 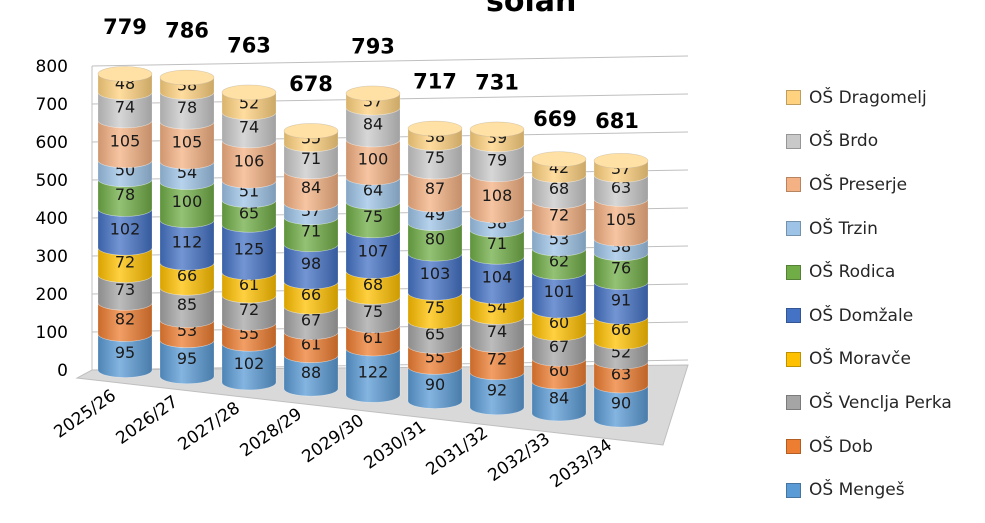 What do you see at coordinates (187, 304) in the screenshot?
I see `data-label: 85` at bounding box center [187, 304].